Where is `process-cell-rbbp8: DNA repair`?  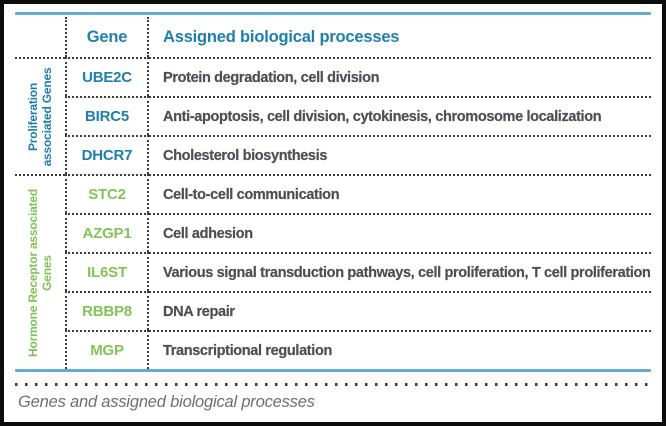
process-cell-rbbp8: DNA repair is located at coordinates (400, 310).